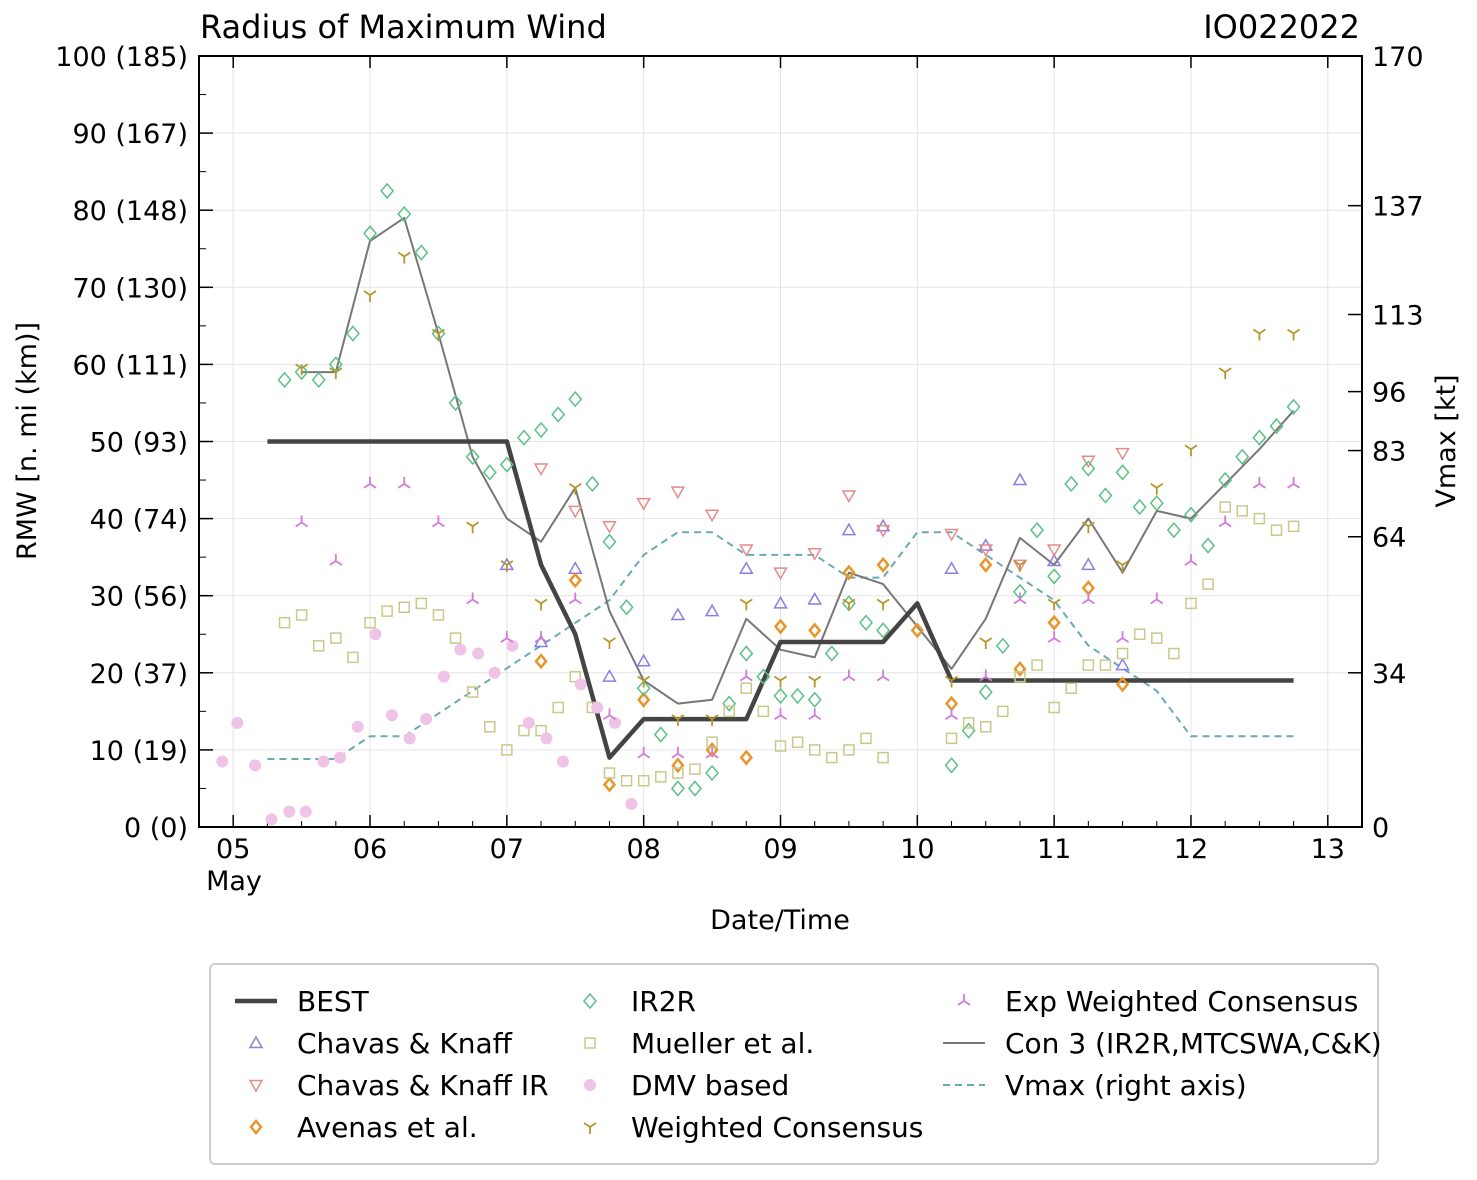  Describe the element at coordinates (780, 849) in the screenshot. I see `x-tick-label: 09` at that location.